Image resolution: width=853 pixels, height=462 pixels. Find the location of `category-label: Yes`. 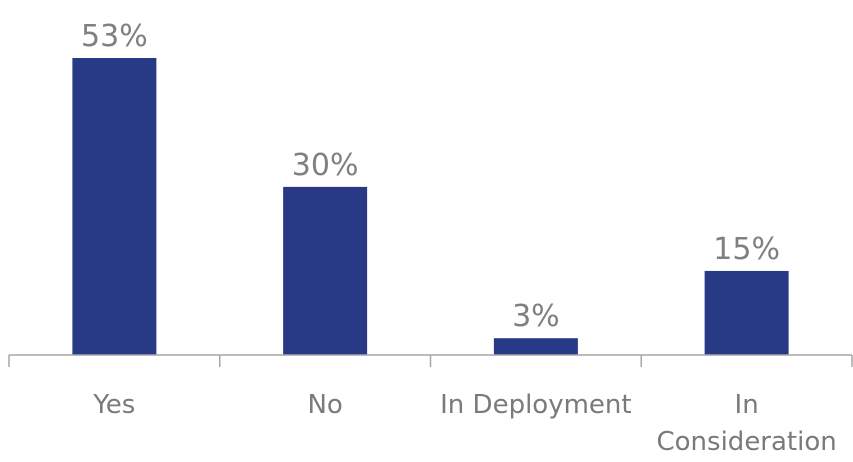

category-label: Yes is located at coordinates (113, 405).